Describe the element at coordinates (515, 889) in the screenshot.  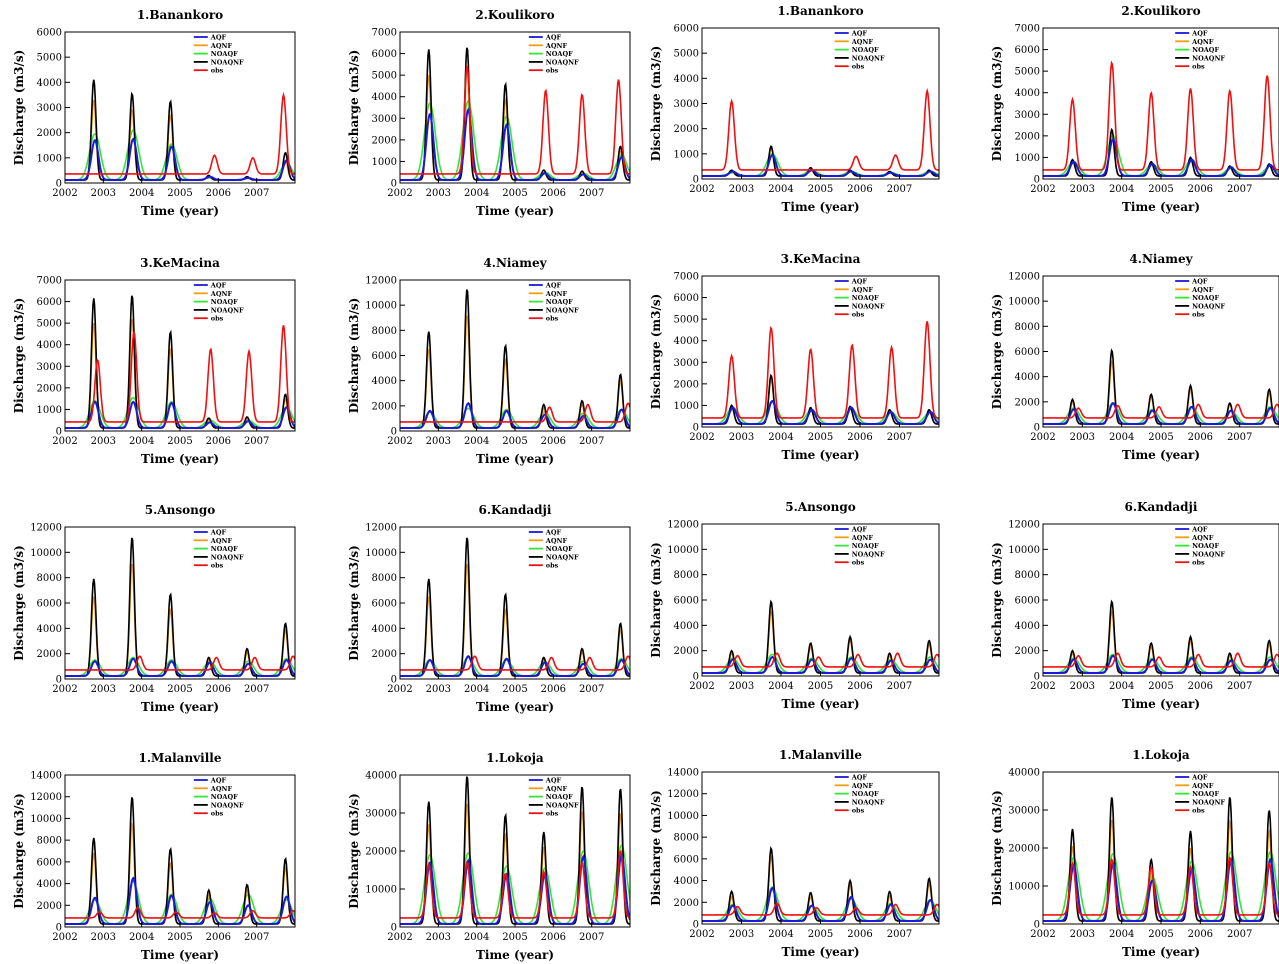
I see `series-line-aqf` at that location.